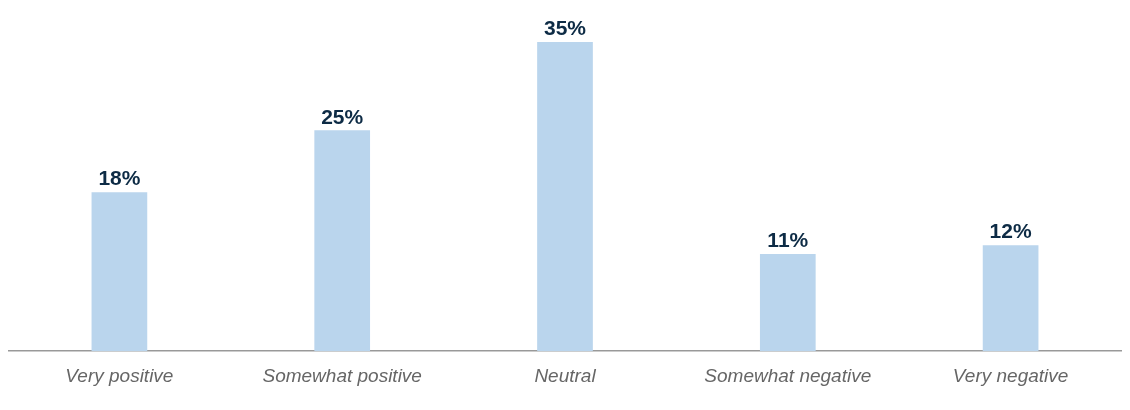 The width and height of the screenshot is (1130, 410). I want to click on data-label: 35%, so click(565, 28).